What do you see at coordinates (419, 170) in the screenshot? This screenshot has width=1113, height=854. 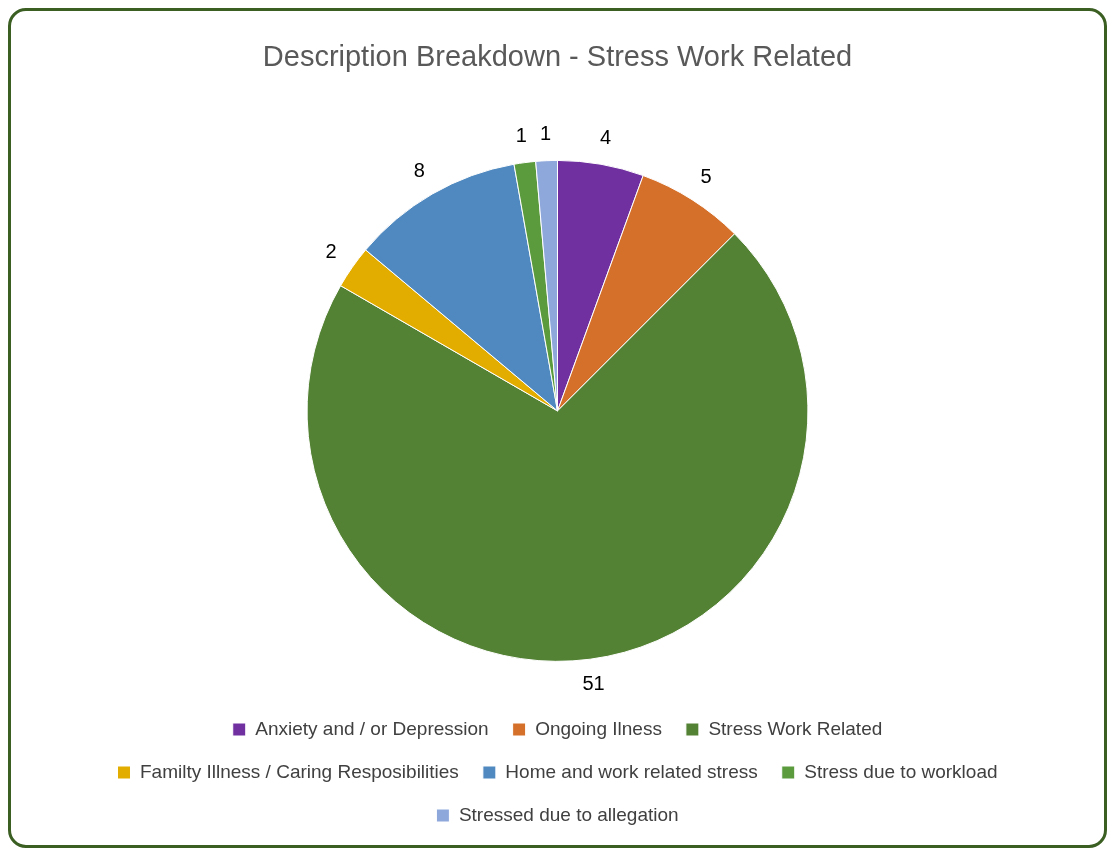 I see `data-label: 8` at bounding box center [419, 170].